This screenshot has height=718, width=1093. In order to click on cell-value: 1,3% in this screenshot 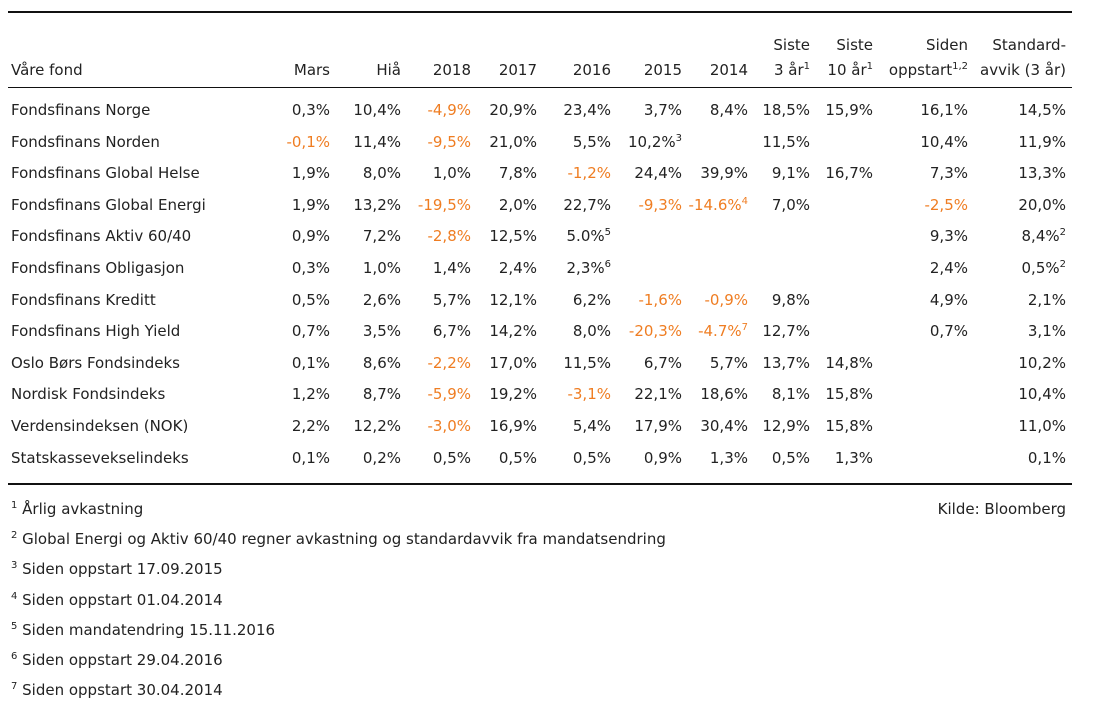, I will do `click(853, 457)`.